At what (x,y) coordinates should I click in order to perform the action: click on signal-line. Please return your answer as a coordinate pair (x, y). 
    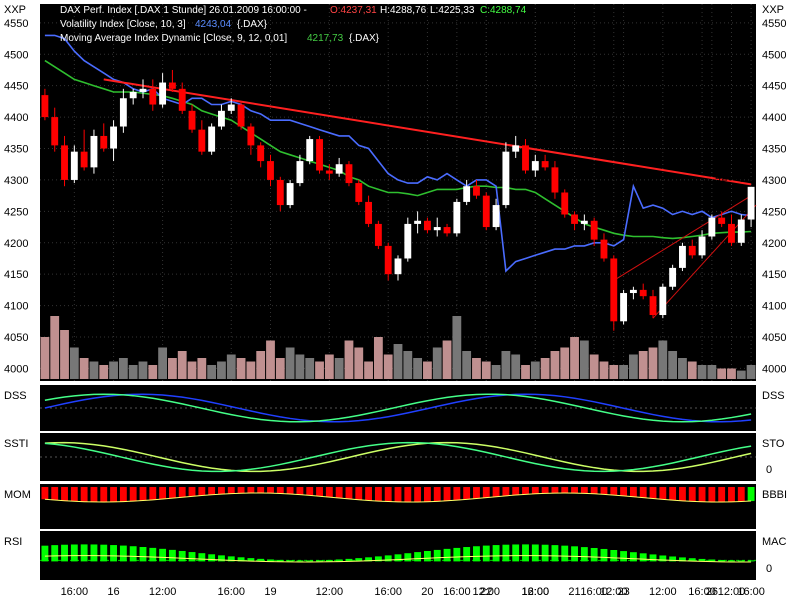
    Looking at the image, I should click on (398, 559).